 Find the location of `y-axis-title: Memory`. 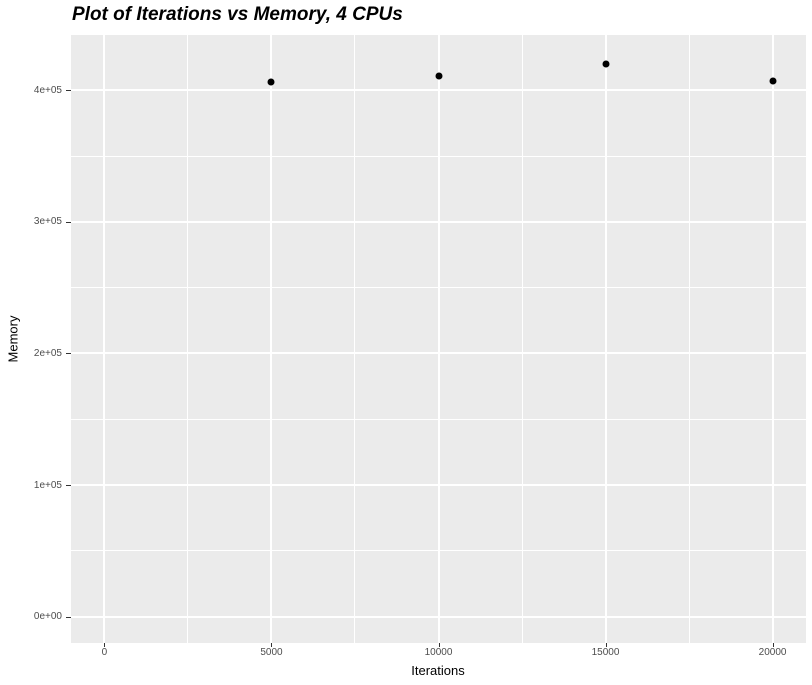

y-axis-title: Memory is located at coordinates (13, 339).